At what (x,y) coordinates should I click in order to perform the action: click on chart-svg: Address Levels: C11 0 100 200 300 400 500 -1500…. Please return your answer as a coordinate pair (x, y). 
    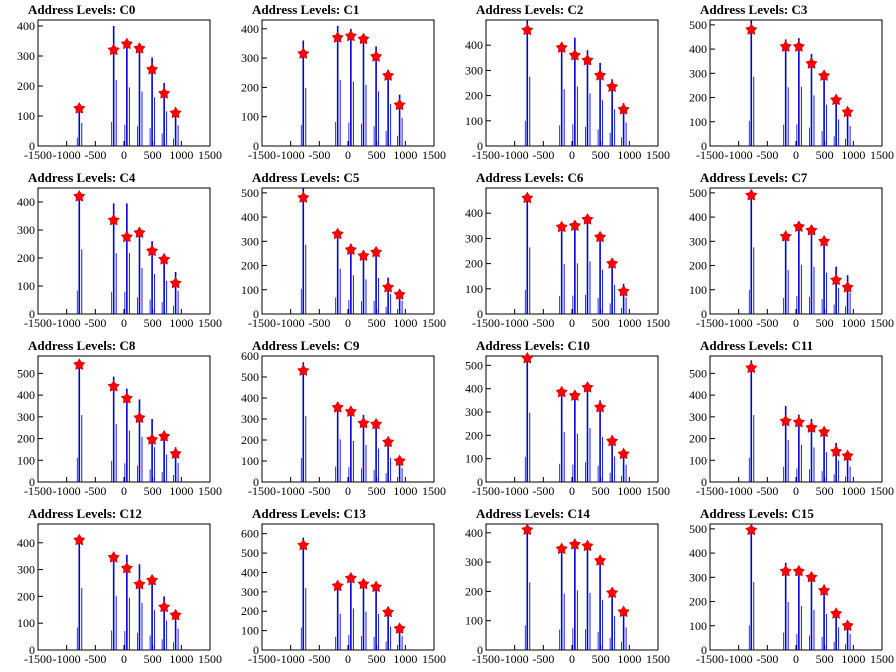
    Looking at the image, I should click on (791, 418).